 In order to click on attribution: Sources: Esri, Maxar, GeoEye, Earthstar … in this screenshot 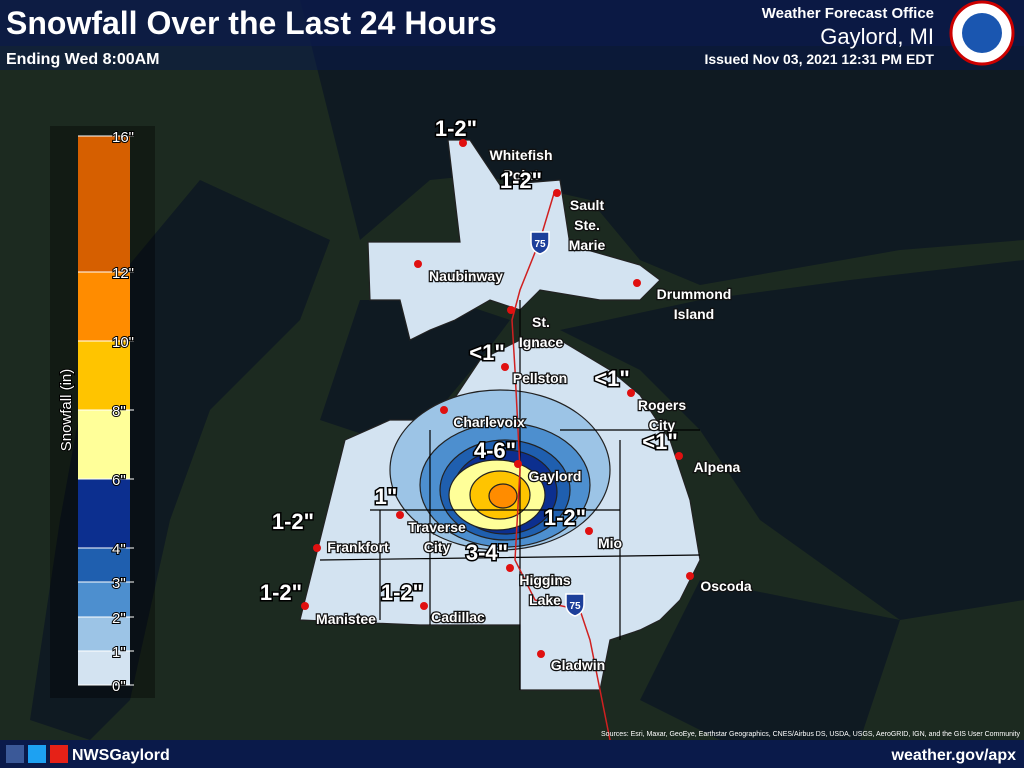, I will do `click(810, 734)`.